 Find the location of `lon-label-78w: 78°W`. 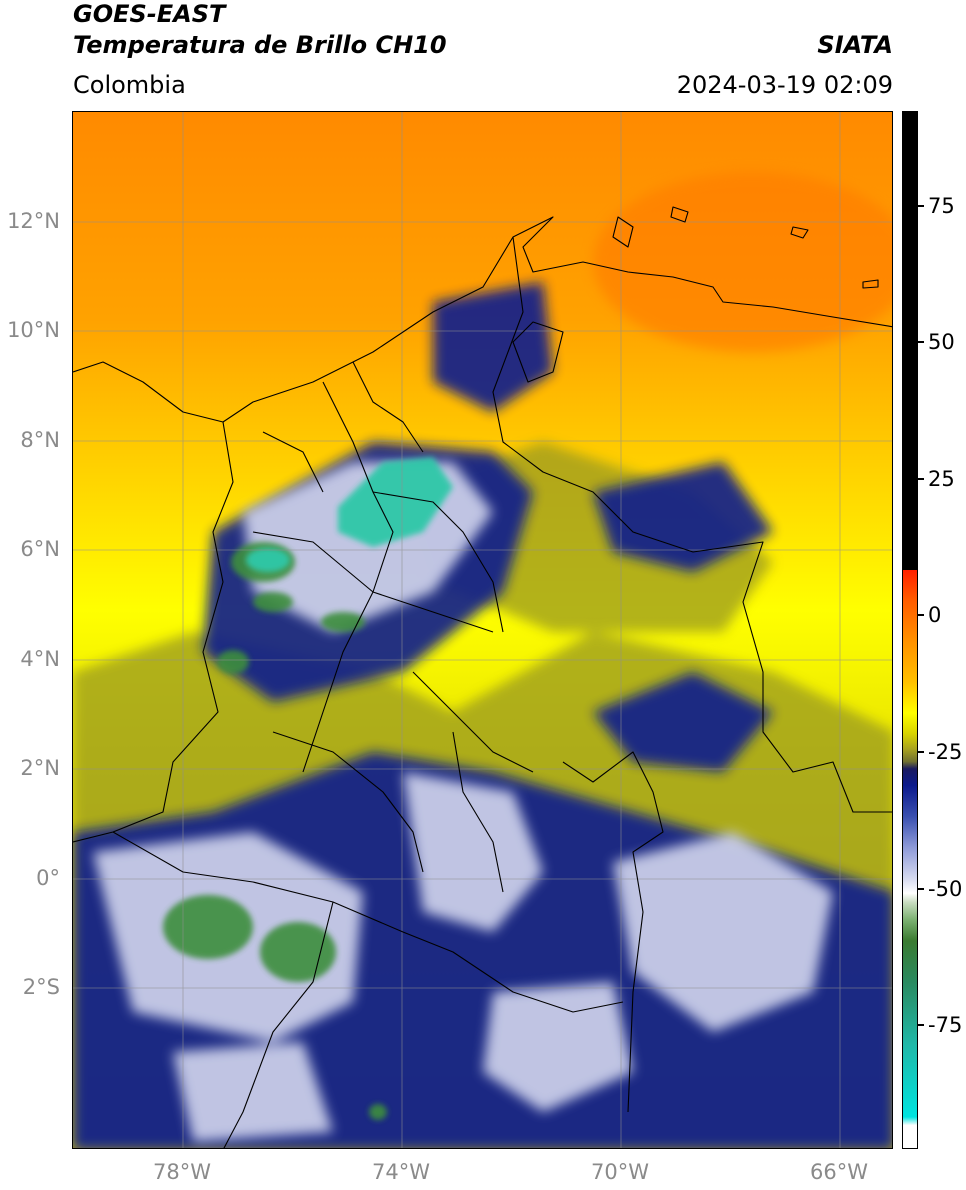

lon-label-78w: 78°W is located at coordinates (182, 1172).